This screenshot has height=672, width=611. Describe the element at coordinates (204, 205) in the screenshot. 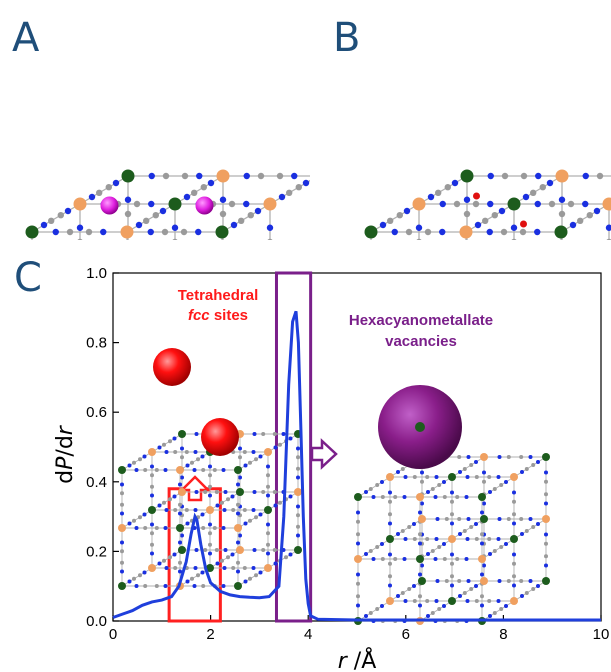

I see `cation-sphere` at that location.